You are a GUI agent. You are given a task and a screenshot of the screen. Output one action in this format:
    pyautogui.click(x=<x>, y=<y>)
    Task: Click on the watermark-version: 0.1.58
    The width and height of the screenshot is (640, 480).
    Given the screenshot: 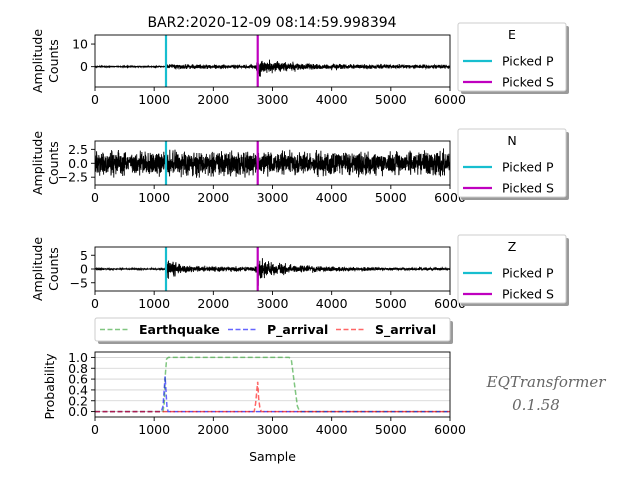 What is the action you would take?
    pyautogui.click(x=536, y=405)
    